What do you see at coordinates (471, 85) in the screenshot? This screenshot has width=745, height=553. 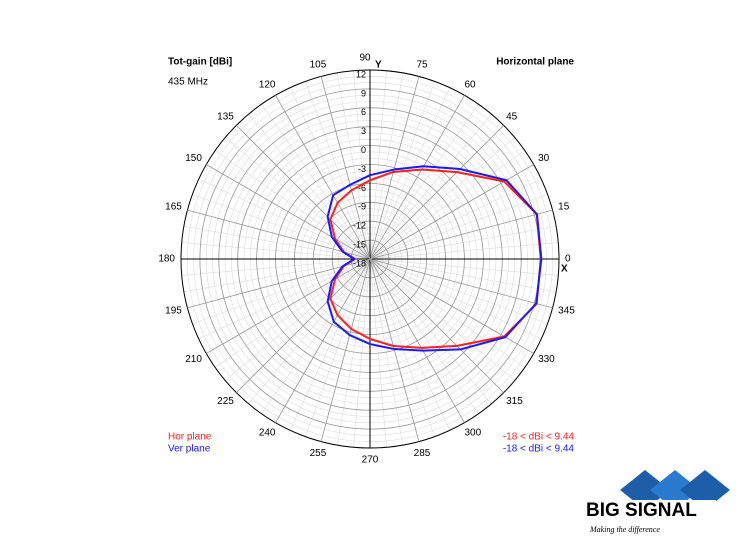 I see `theta-tick-label: 60` at bounding box center [471, 85].